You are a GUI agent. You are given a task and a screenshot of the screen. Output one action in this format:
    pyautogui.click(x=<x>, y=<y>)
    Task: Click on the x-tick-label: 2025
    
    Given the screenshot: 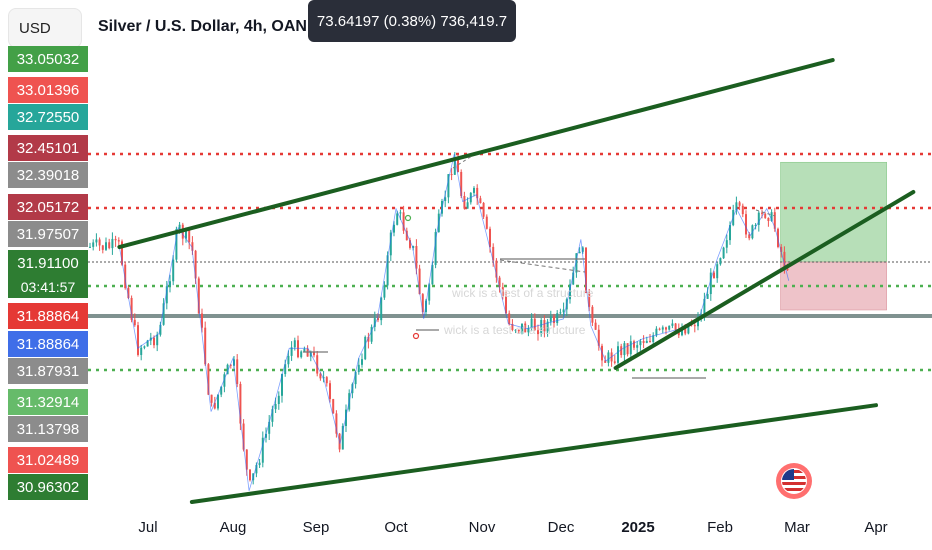 What is the action you would take?
    pyautogui.click(x=637, y=527)
    